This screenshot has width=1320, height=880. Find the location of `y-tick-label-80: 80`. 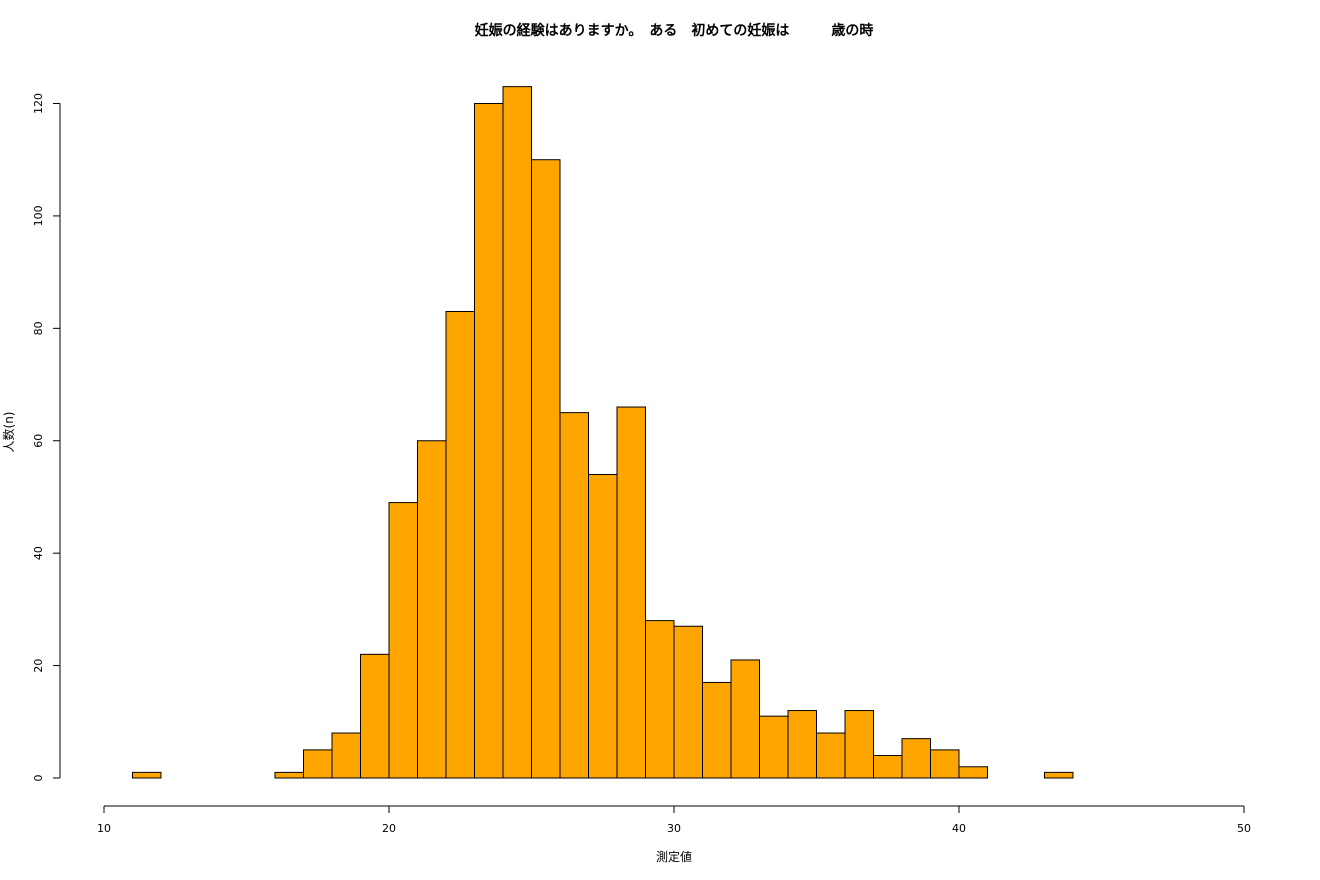

y-tick-label-80: 80 is located at coordinates (38, 328).